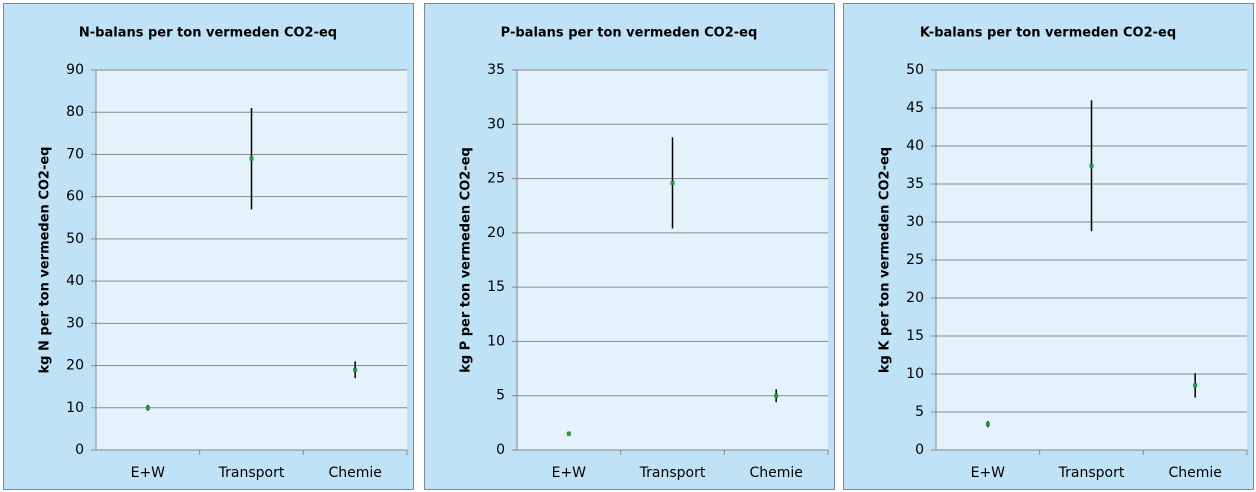 The image size is (1256, 492). Describe the element at coordinates (915, 108) in the screenshot. I see `y-tick-label: 45` at that location.